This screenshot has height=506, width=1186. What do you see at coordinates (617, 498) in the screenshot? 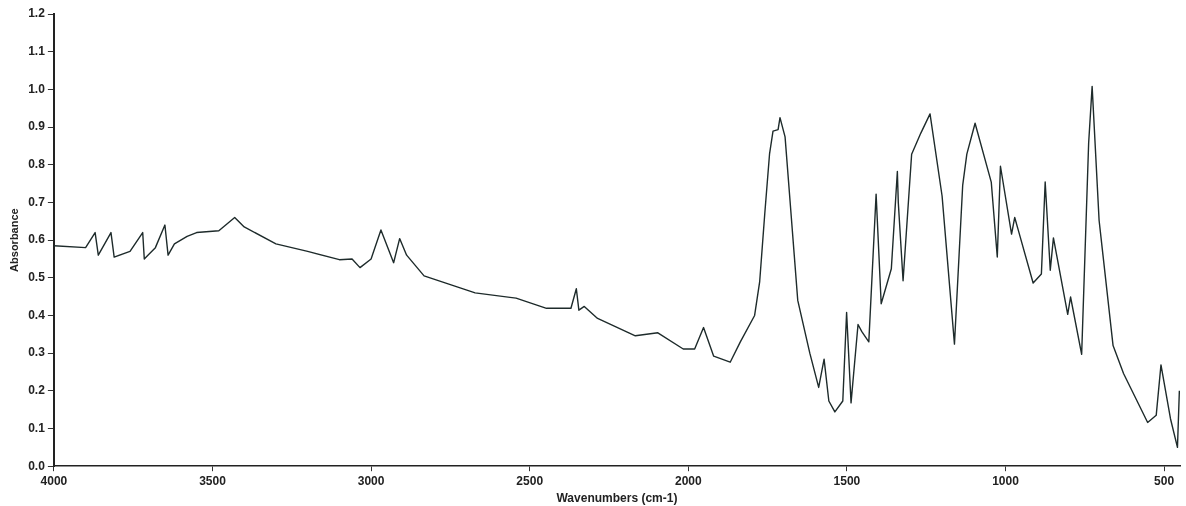
I see `x-axis-title: Wavenumbers (cm-1)` at bounding box center [617, 498].